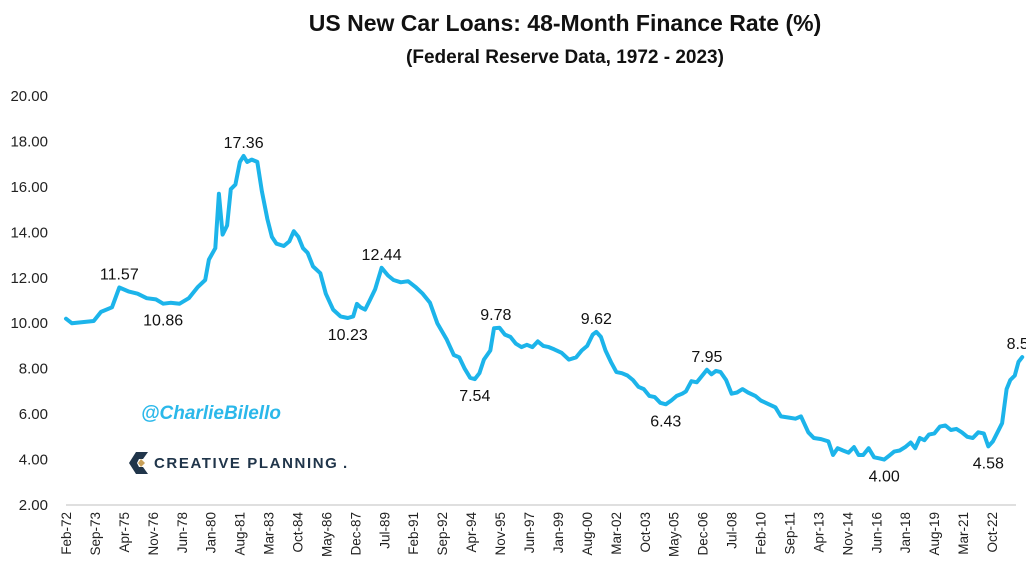 The image size is (1026, 582). I want to click on data-label: 9.78, so click(495, 315).